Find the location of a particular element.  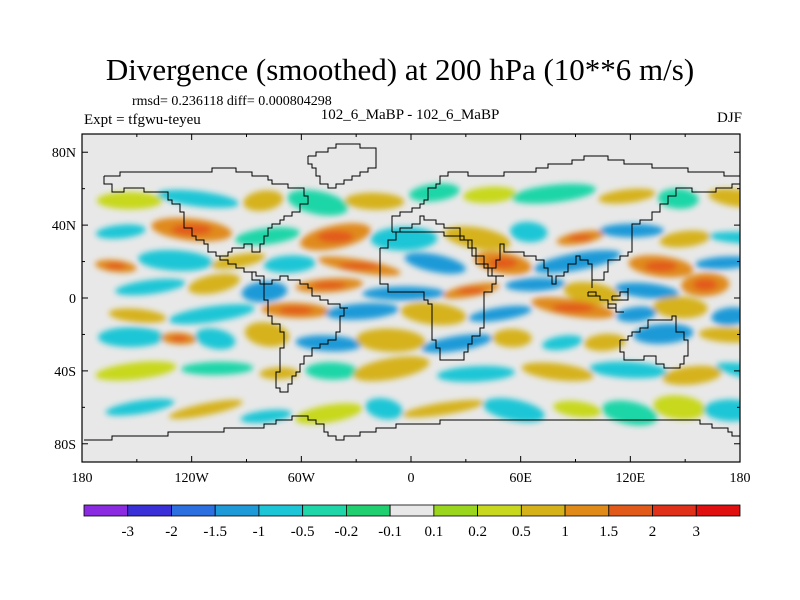

x-tick-label: 60W is located at coordinates (302, 478).